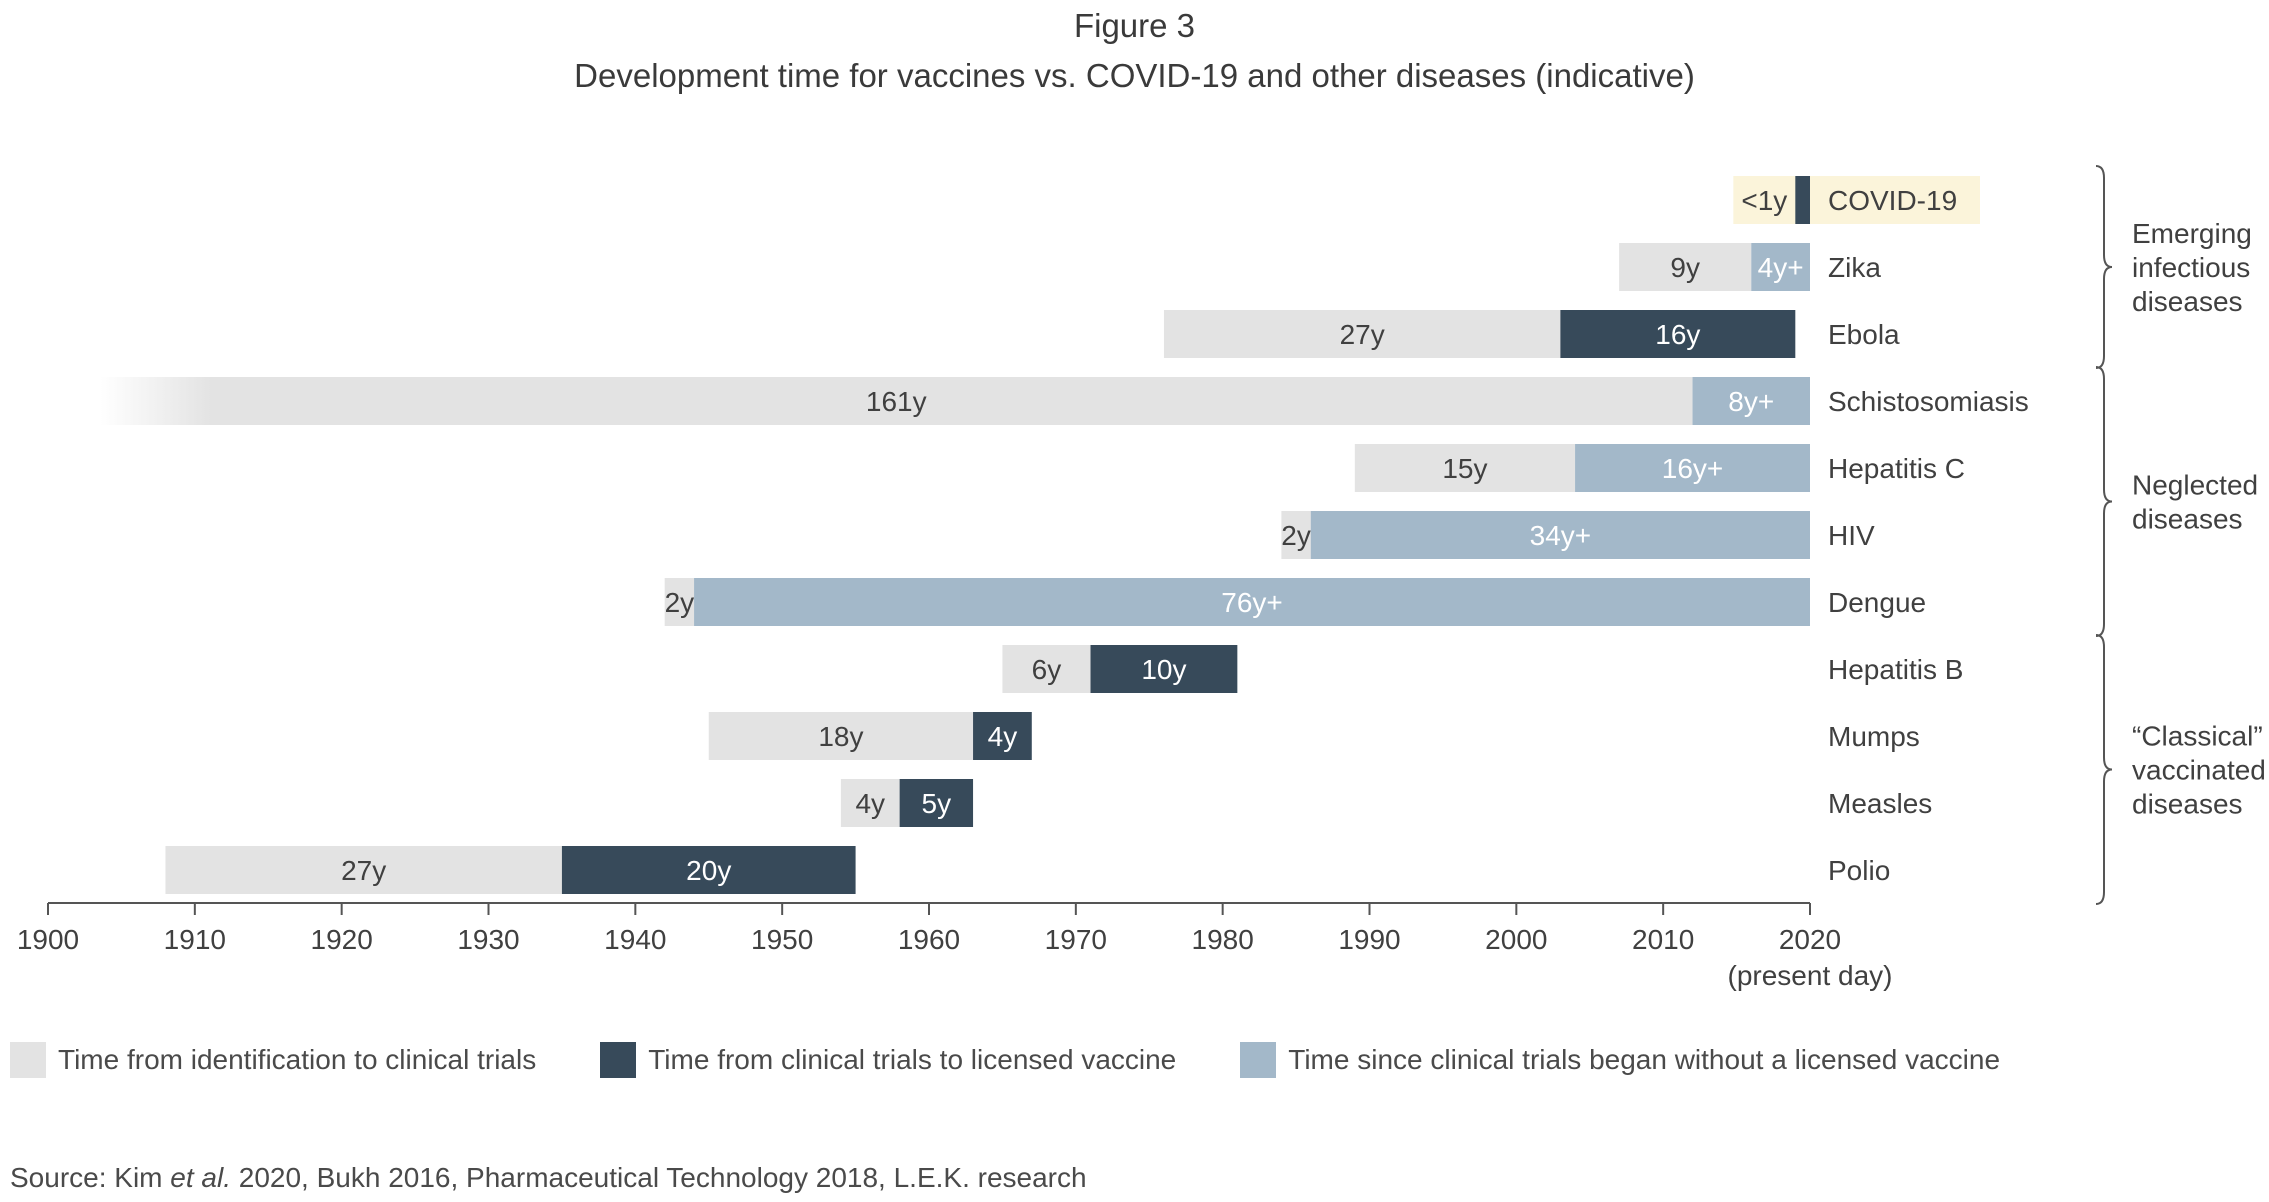 Image resolution: width=2269 pixels, height=1202 pixels. I want to click on bar-label-hepatitis-b-identification: 6y, so click(1047, 669).